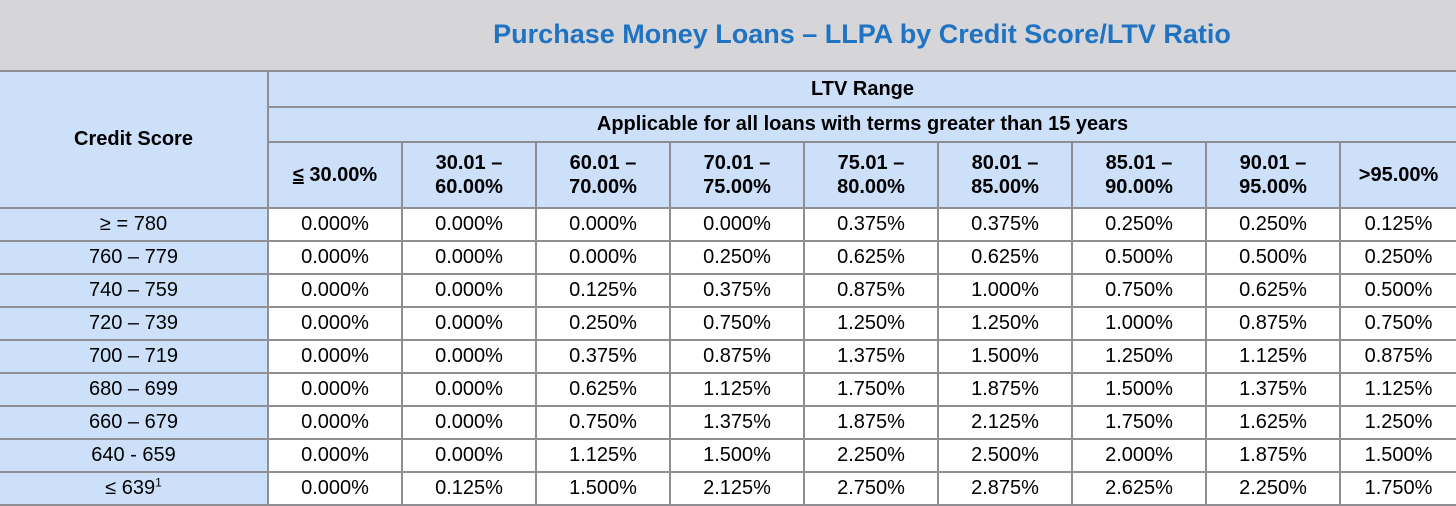 This screenshot has height=506, width=1456. What do you see at coordinates (1273, 163) in the screenshot?
I see `ltv-column-header-line1: 90.01 –` at bounding box center [1273, 163].